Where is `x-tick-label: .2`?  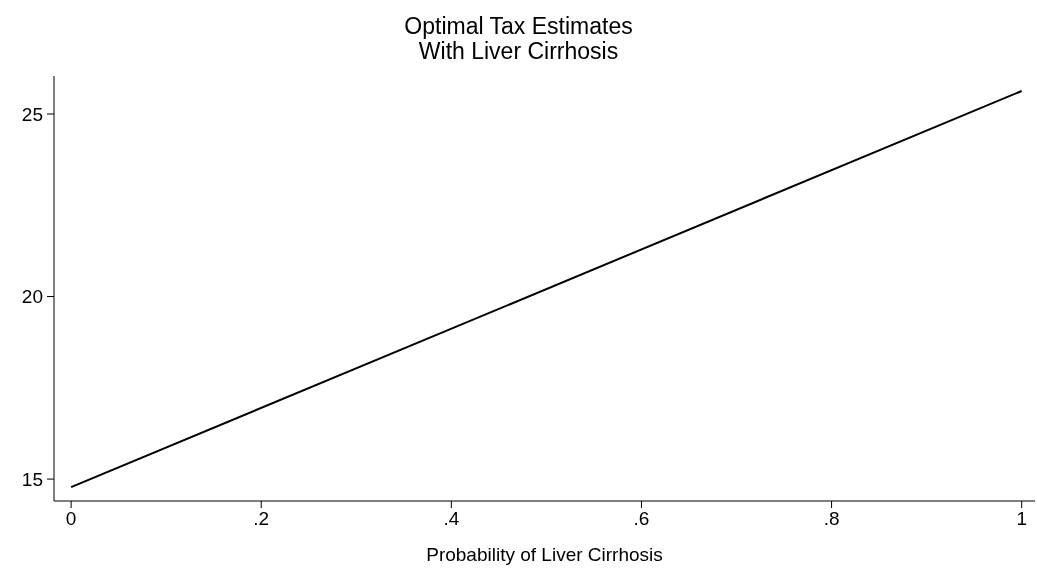 x-tick-label: .2 is located at coordinates (261, 519).